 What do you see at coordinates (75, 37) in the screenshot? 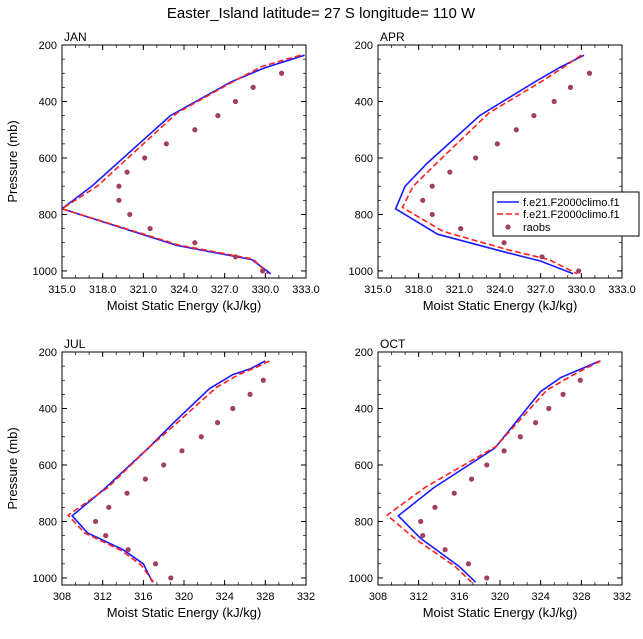
I see `panel-title: JAN` at bounding box center [75, 37].